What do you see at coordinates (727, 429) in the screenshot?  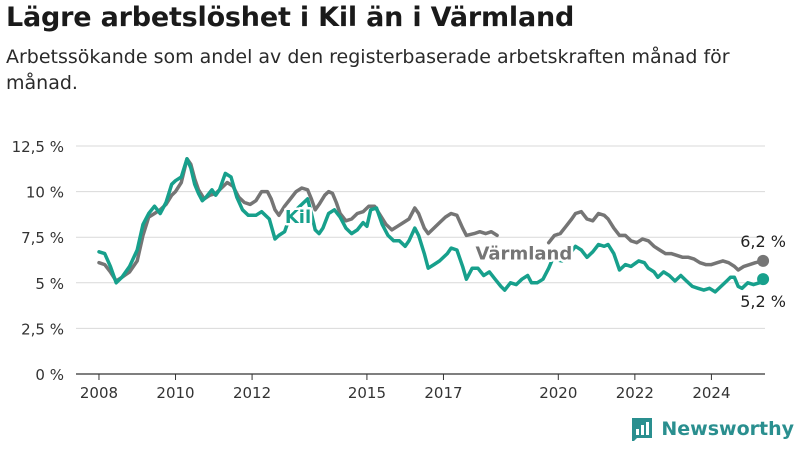 I see `brand-name: Newsworthy` at bounding box center [727, 429].